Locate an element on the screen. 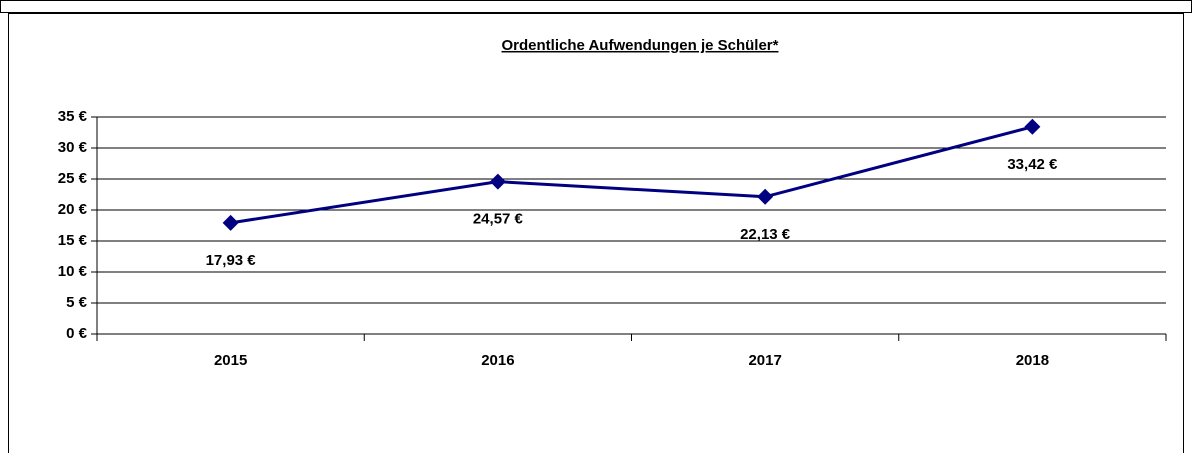  data-label: 33,42 € is located at coordinates (1032, 164).